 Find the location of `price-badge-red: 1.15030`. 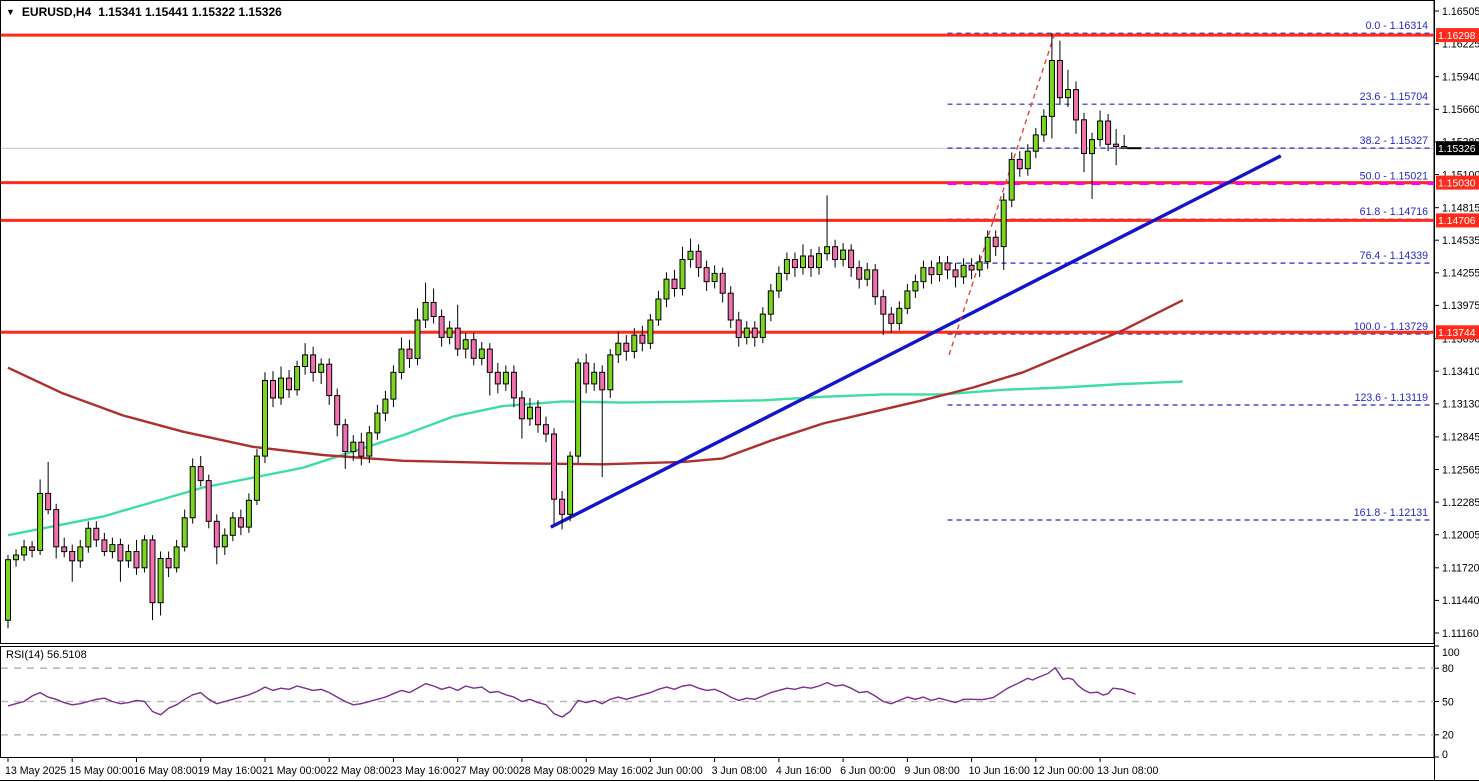

price-badge-red: 1.15030 is located at coordinates (1457, 182).